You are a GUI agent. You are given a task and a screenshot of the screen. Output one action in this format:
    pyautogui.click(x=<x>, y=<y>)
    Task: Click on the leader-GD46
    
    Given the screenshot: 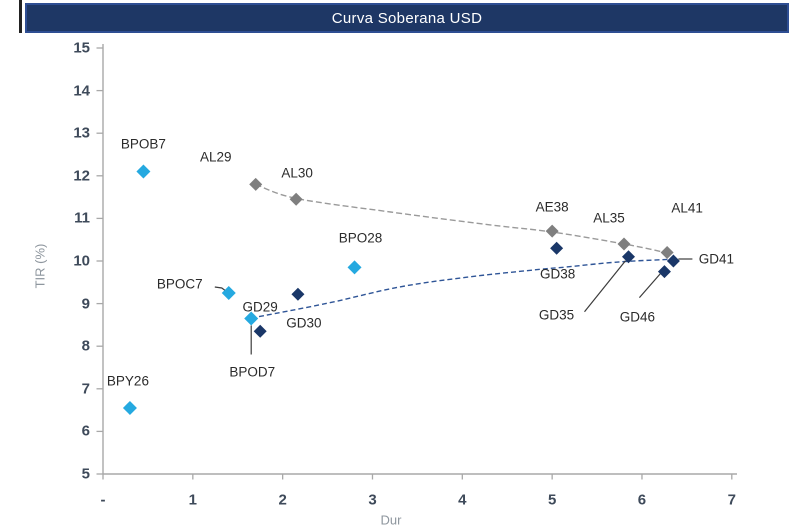 What is the action you would take?
    pyautogui.click(x=649, y=285)
    